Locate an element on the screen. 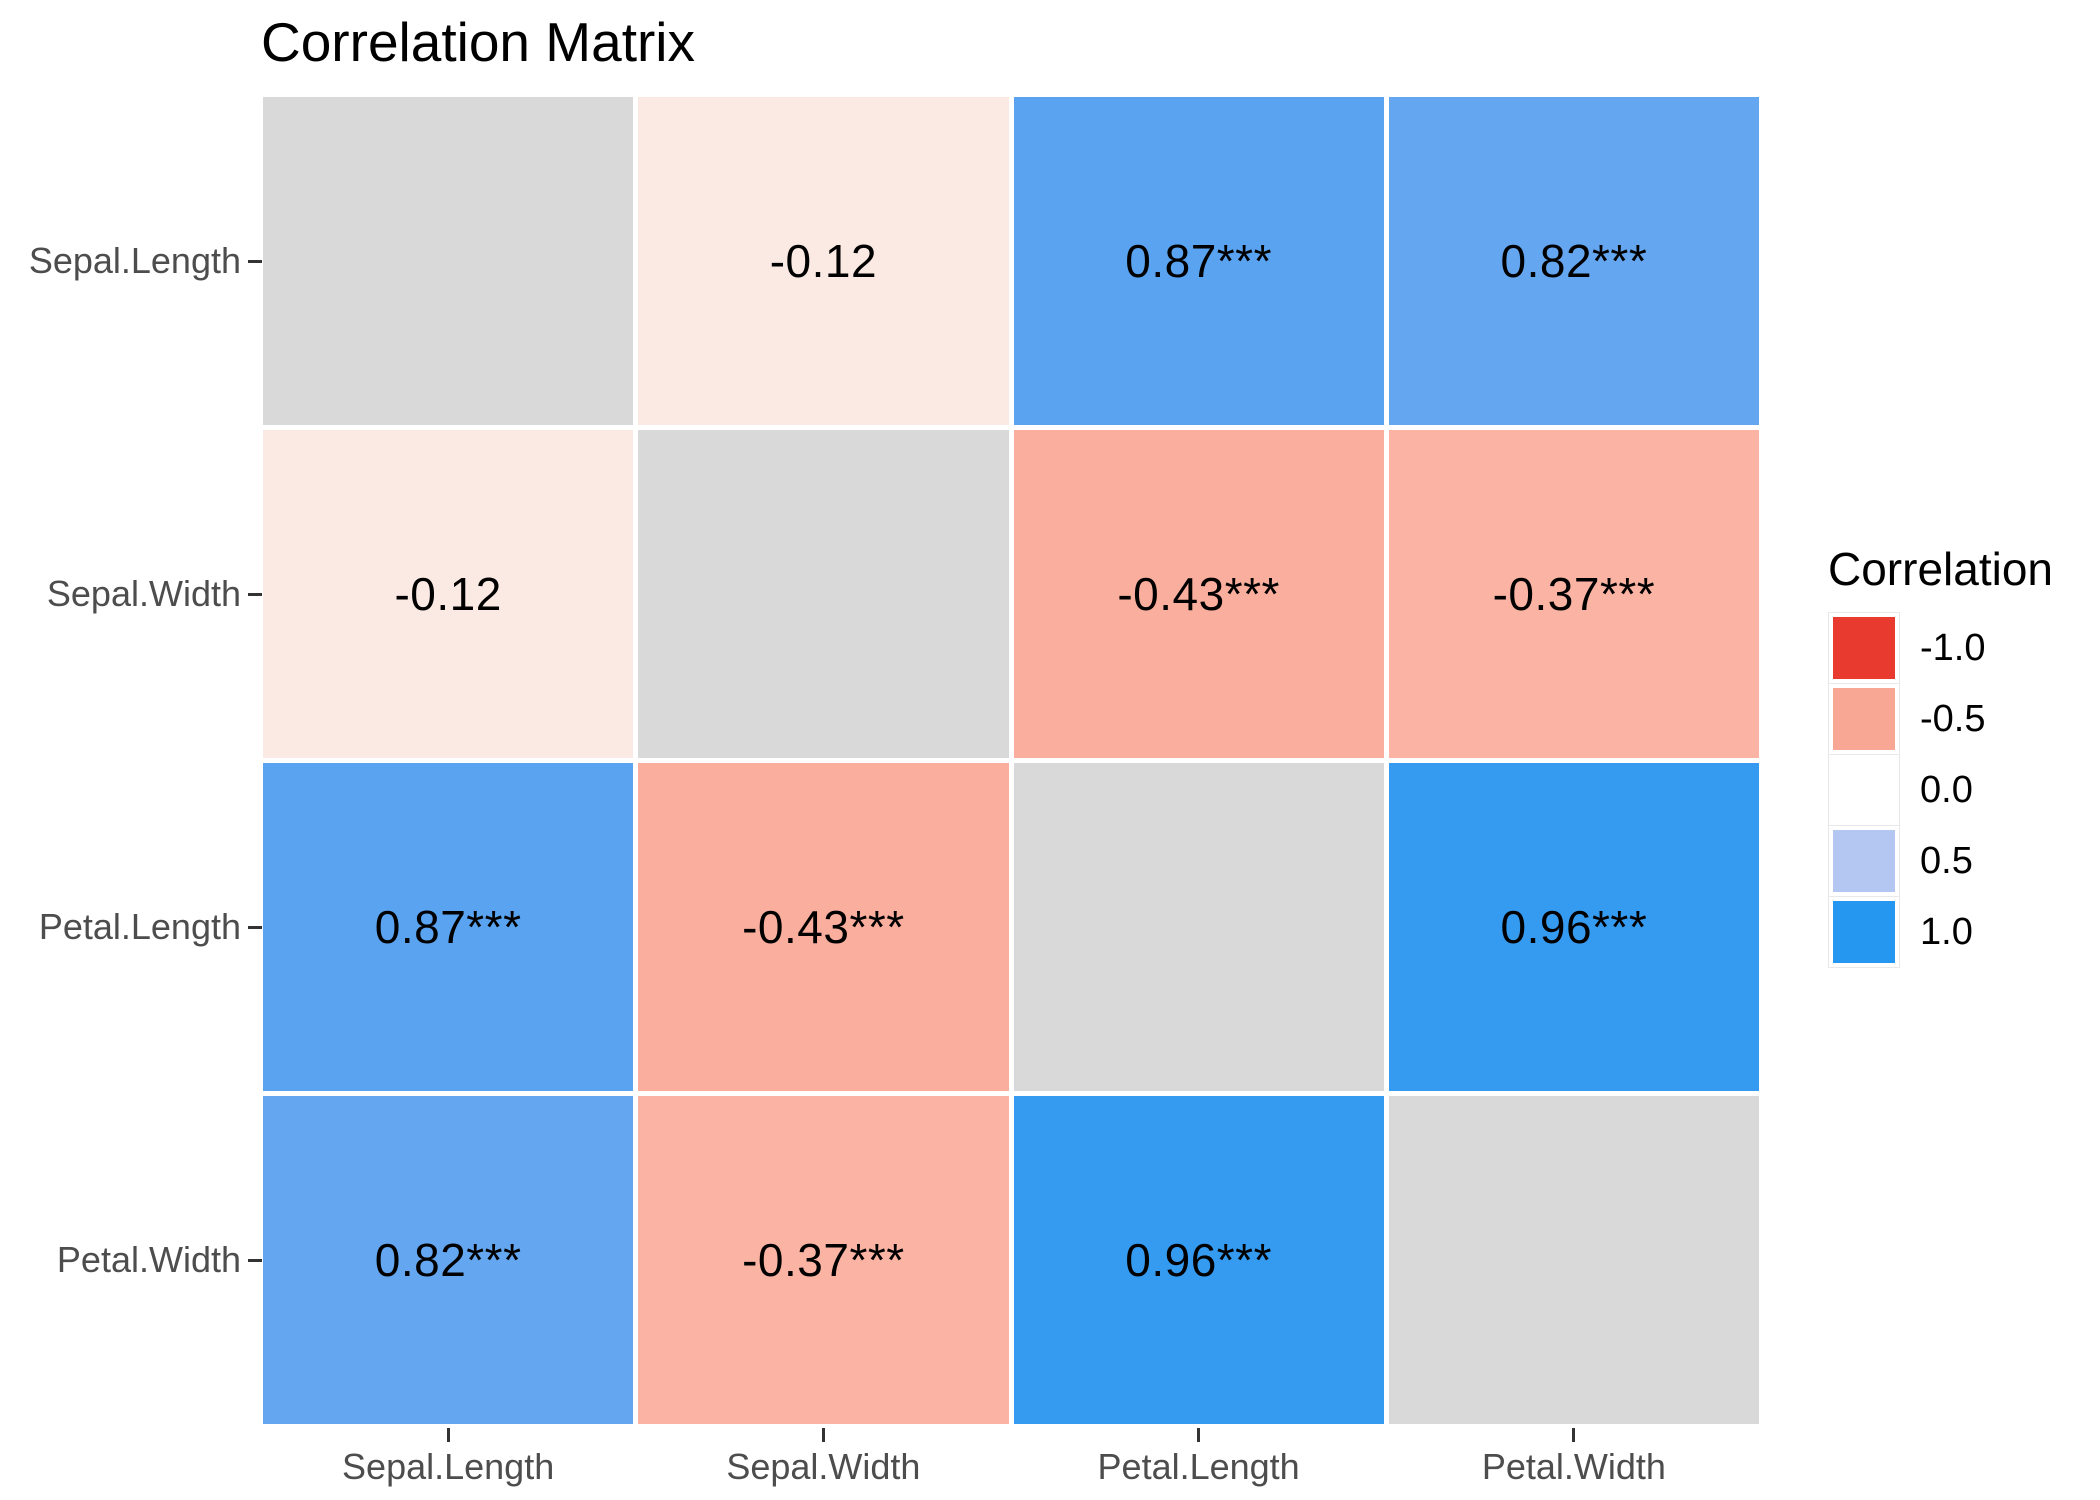  matrix-cell-Sepal.Width-Petal.Length: -0.43*** is located at coordinates (1198, 594).